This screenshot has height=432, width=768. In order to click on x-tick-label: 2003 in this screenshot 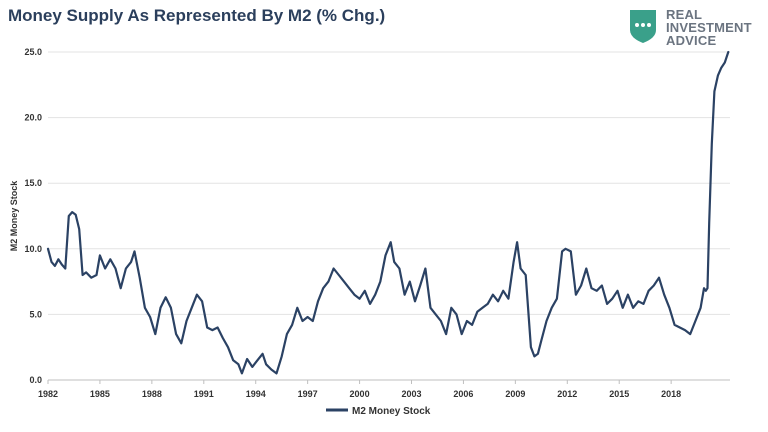, I will do `click(411, 394)`.